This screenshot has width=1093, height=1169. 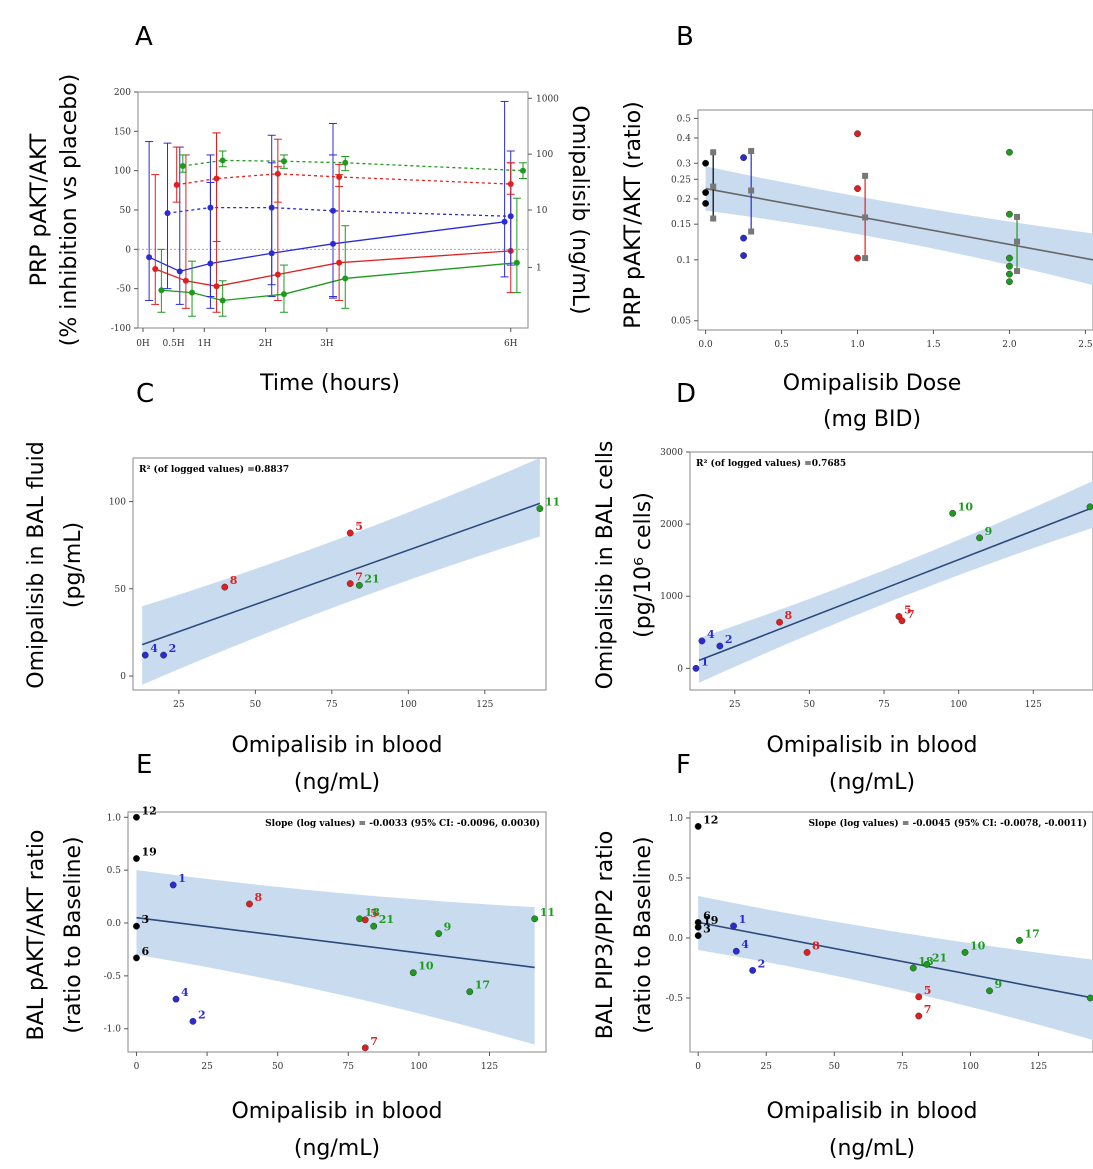 What do you see at coordinates (145, 394) in the screenshot?
I see `panel-label-c: C` at bounding box center [145, 394].